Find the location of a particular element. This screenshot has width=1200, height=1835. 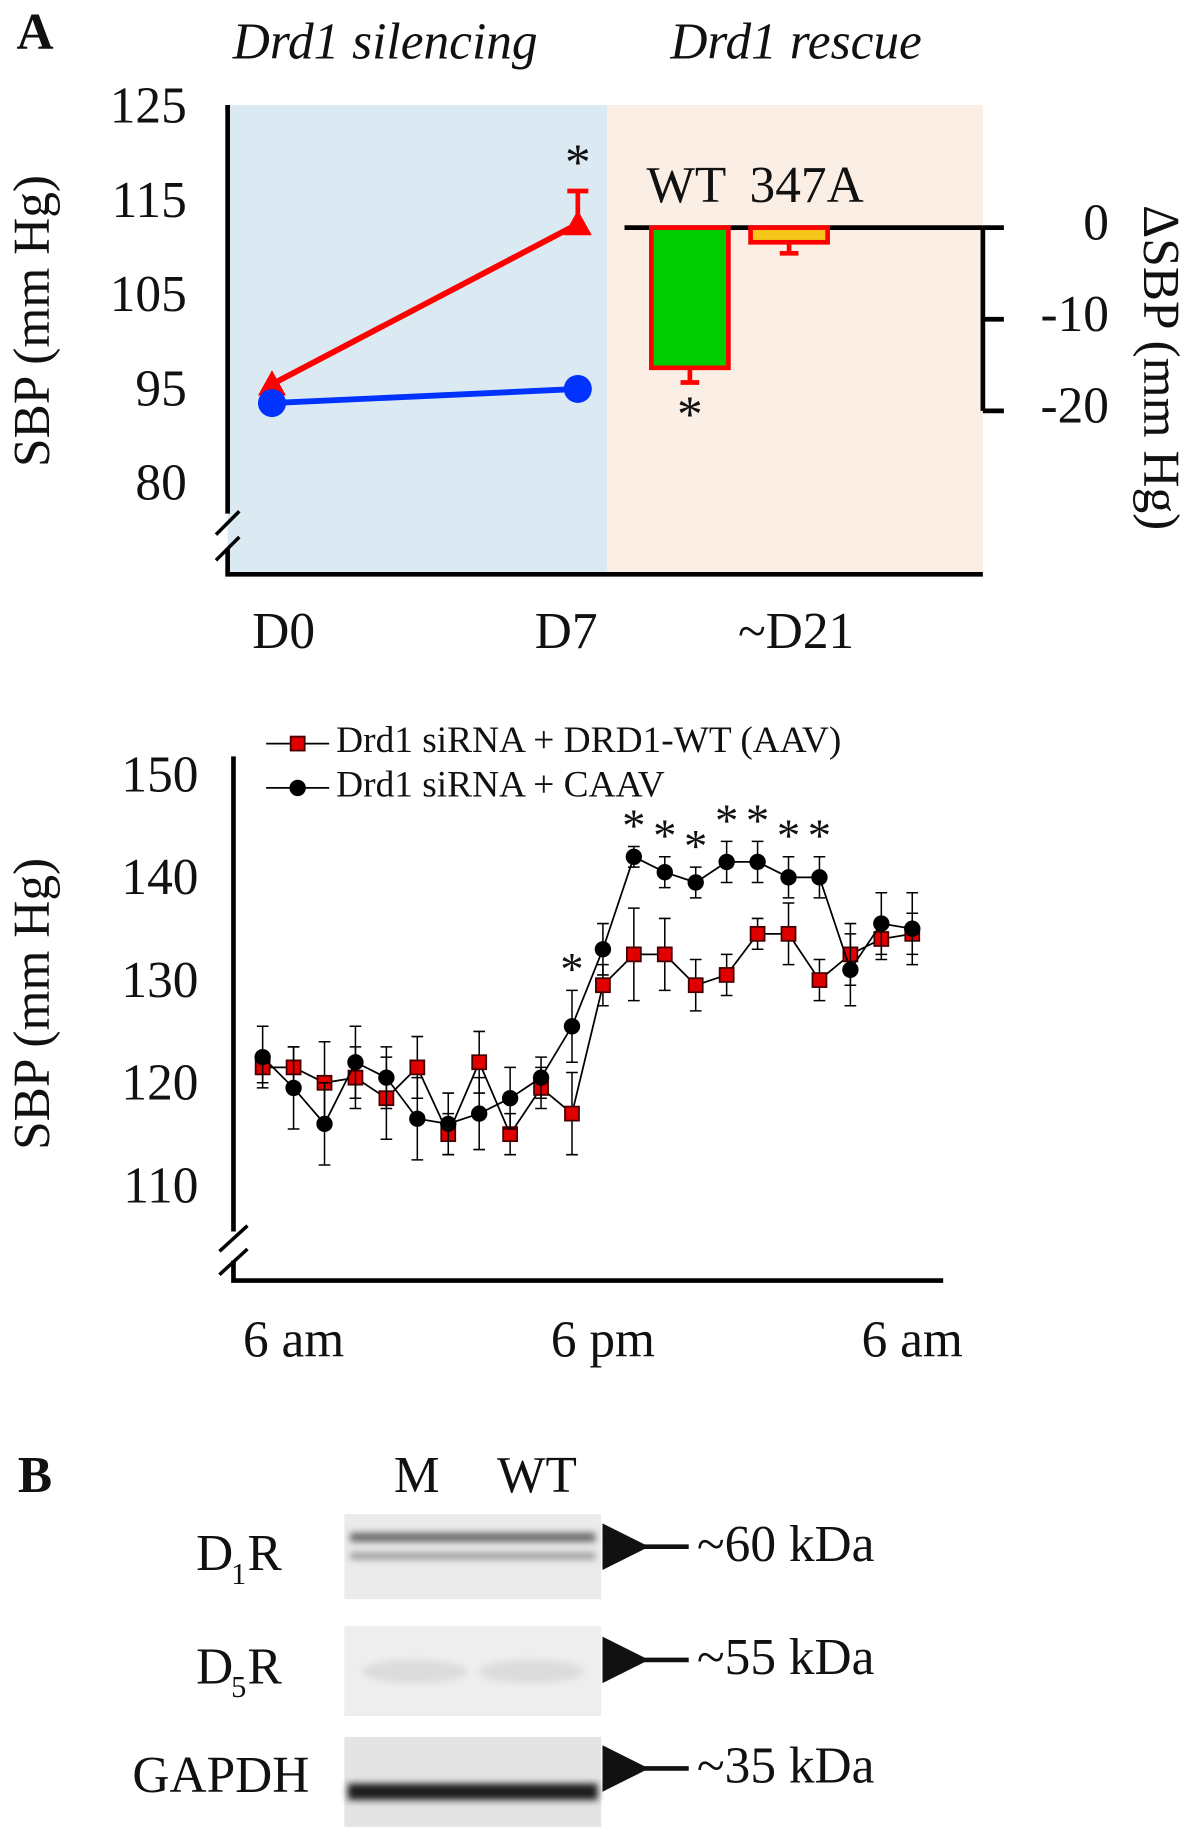

error-bar is located at coordinates (690, 376).